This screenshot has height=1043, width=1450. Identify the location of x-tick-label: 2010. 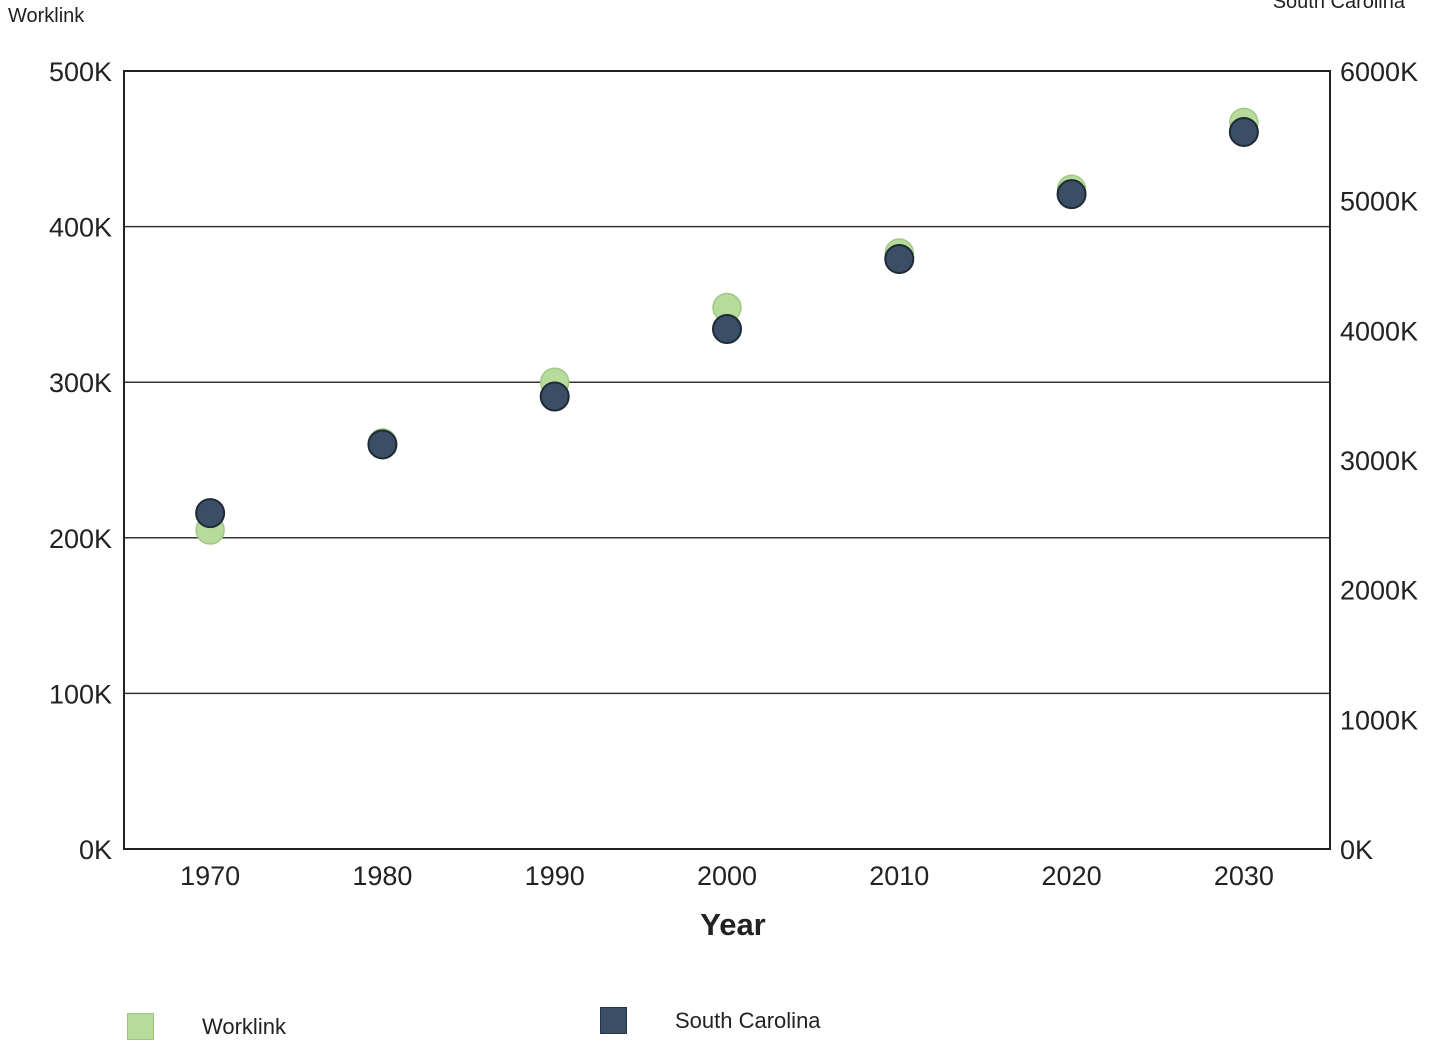
(899, 876).